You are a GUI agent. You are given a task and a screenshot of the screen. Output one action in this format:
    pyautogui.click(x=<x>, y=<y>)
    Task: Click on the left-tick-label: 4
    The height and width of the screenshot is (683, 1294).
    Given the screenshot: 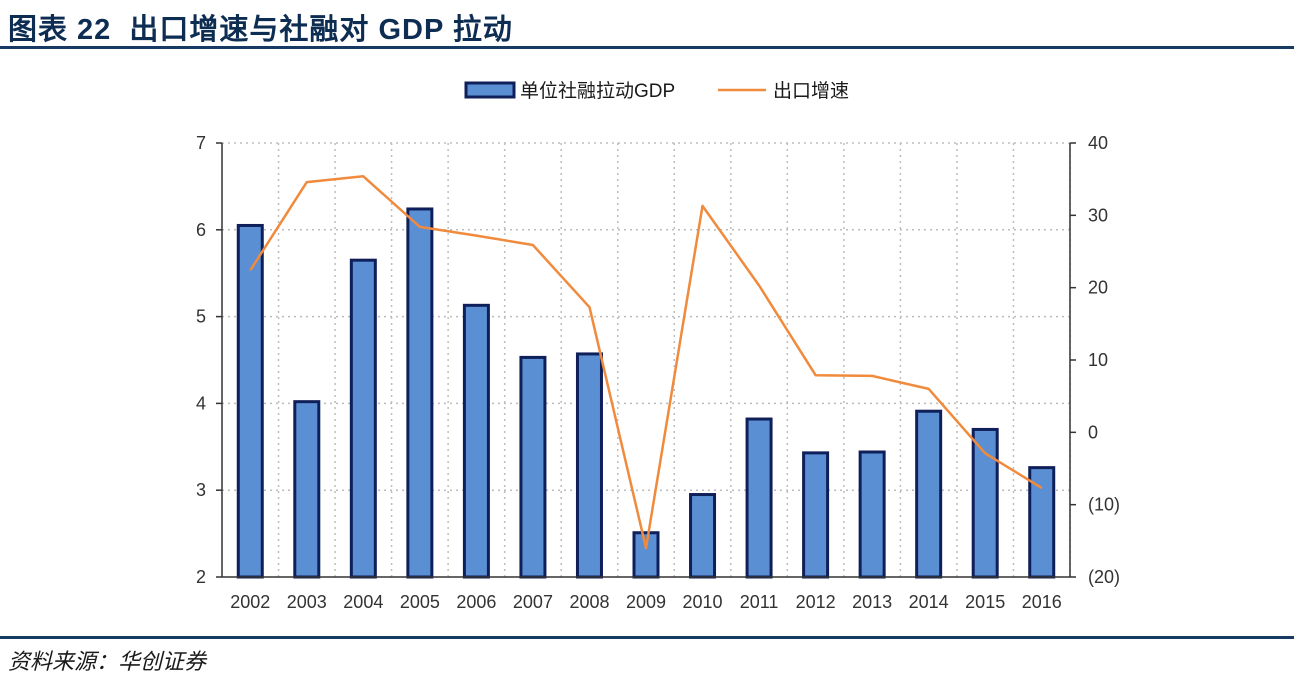 What is the action you would take?
    pyautogui.click(x=201, y=403)
    